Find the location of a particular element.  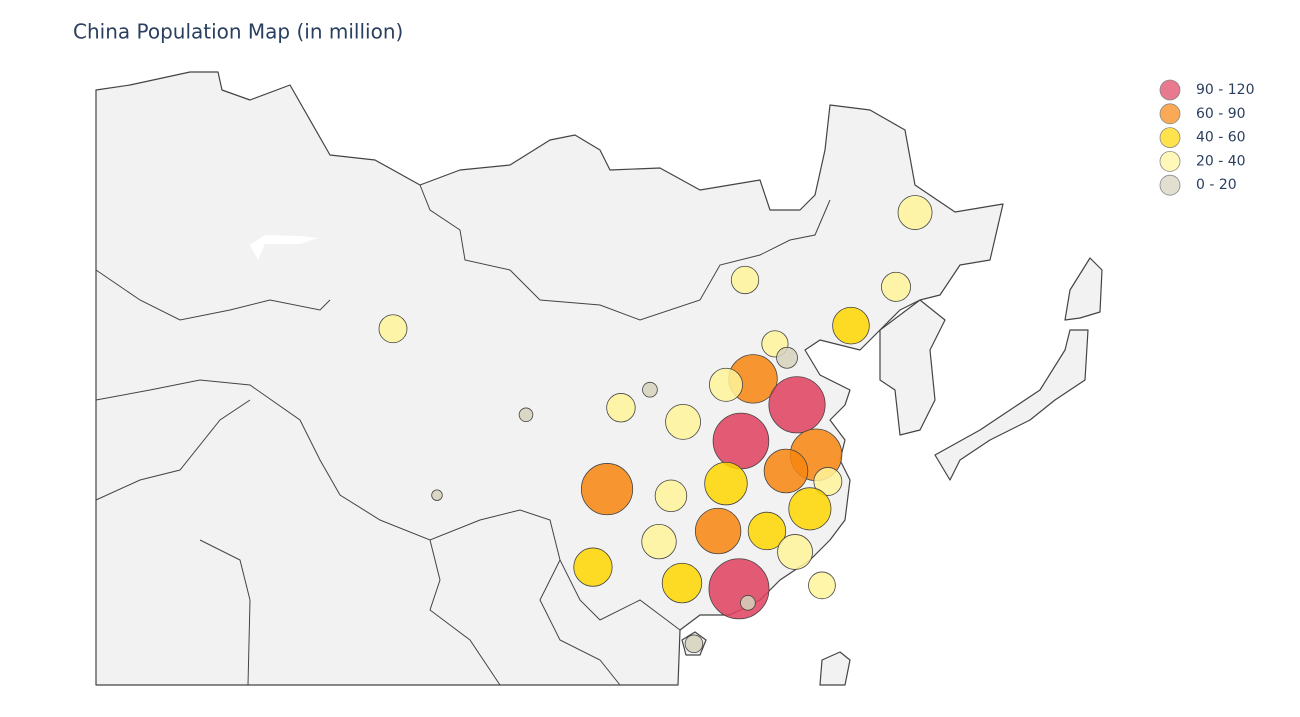

legend-label: 20 - 40 is located at coordinates (1221, 161).